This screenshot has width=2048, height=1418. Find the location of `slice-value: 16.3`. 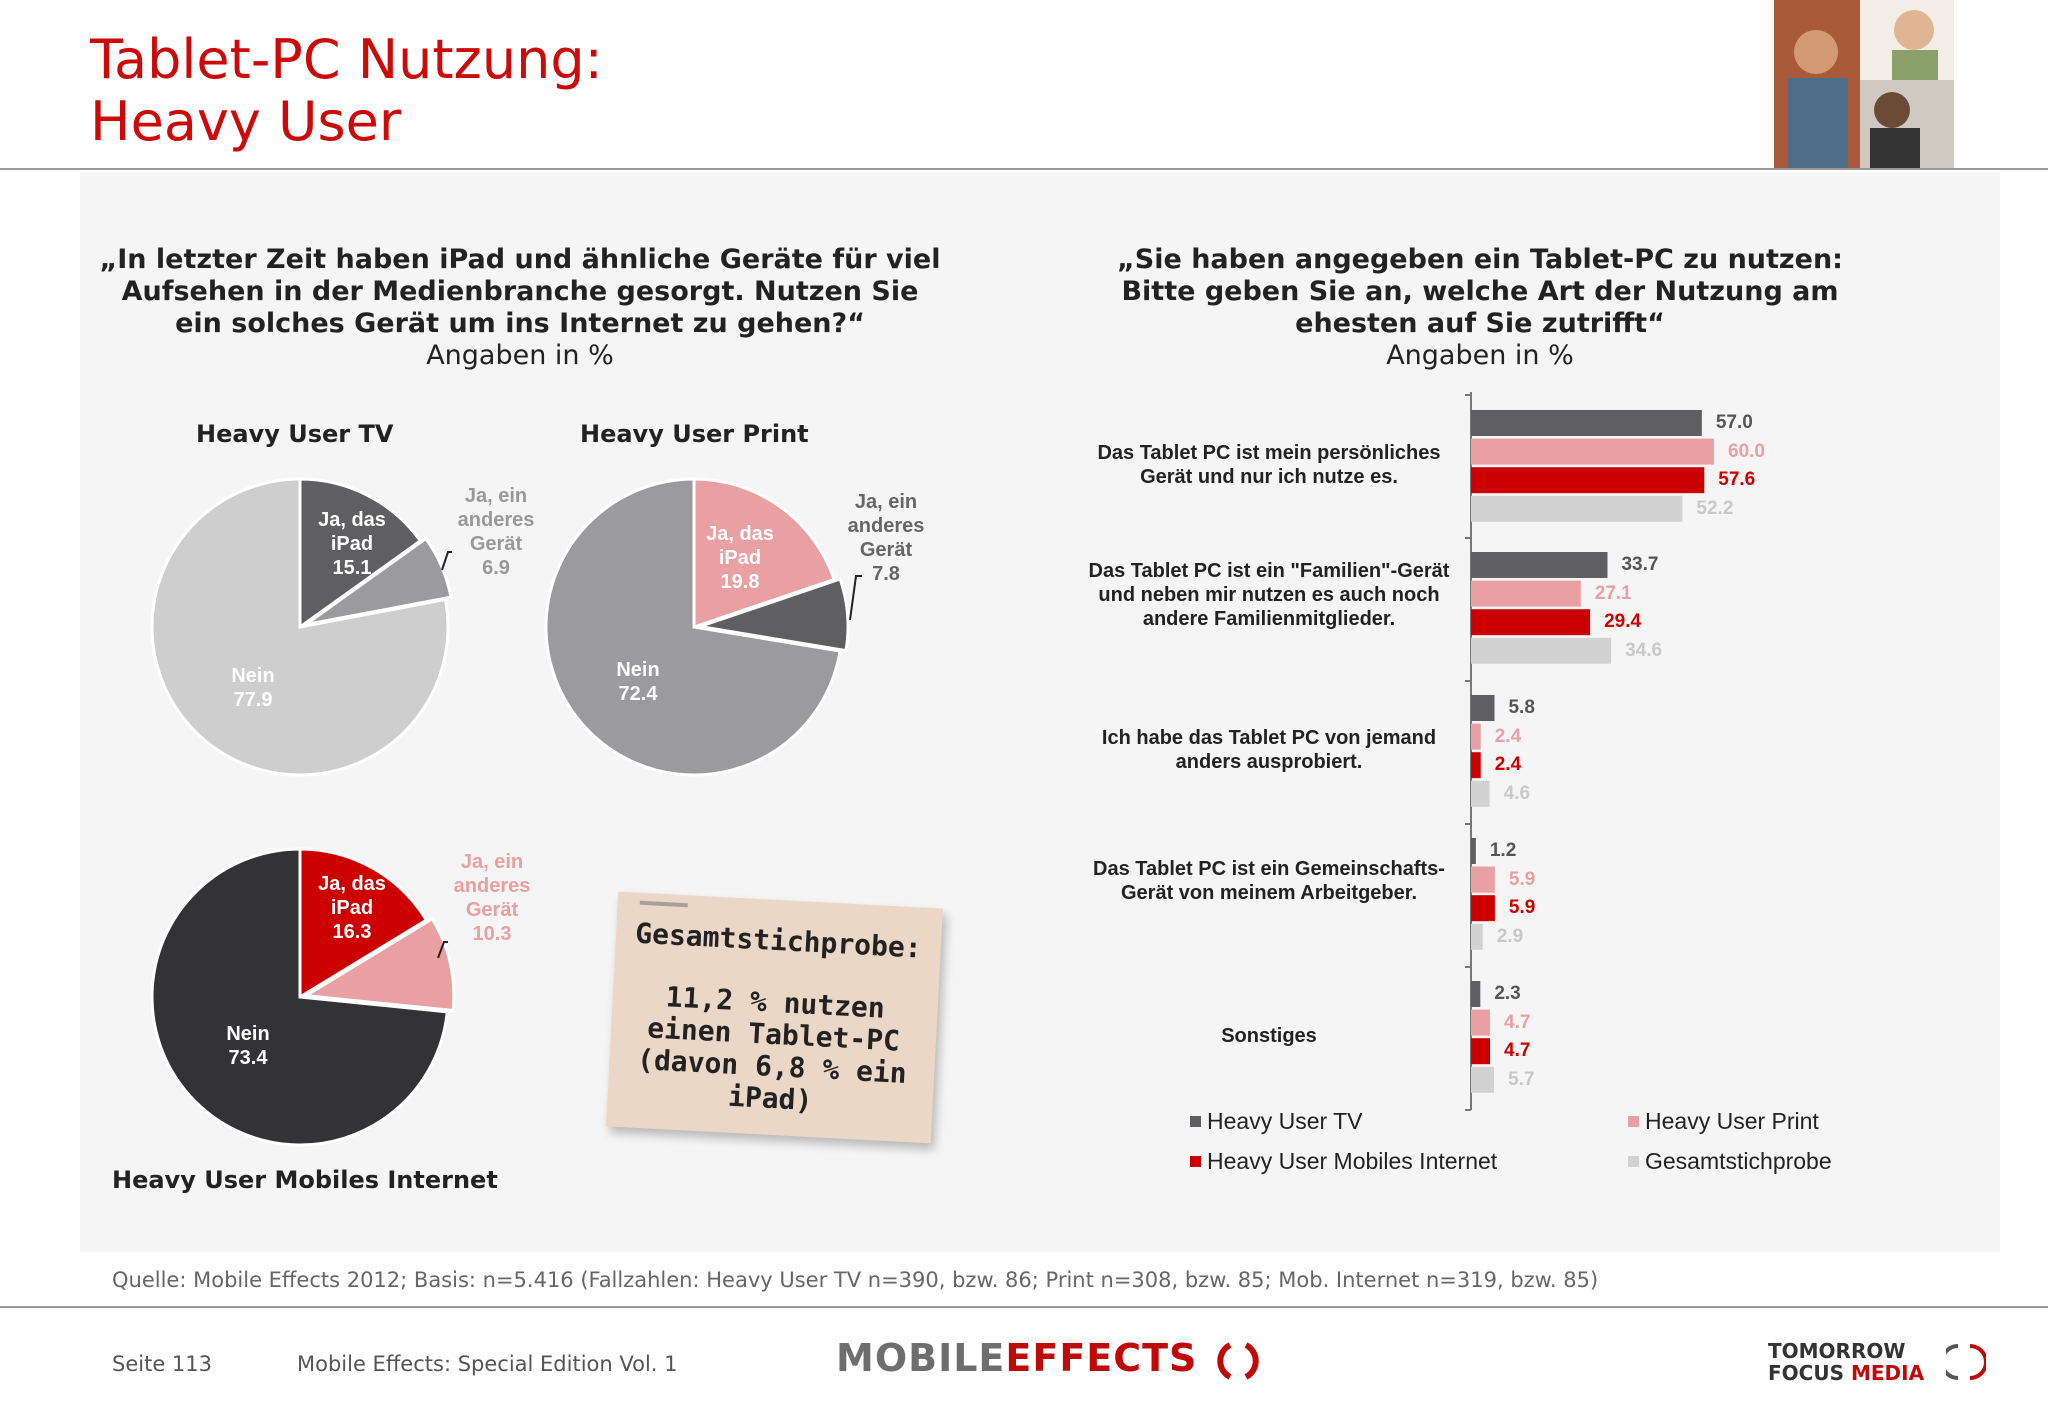

slice-value: 16.3 is located at coordinates (352, 932).